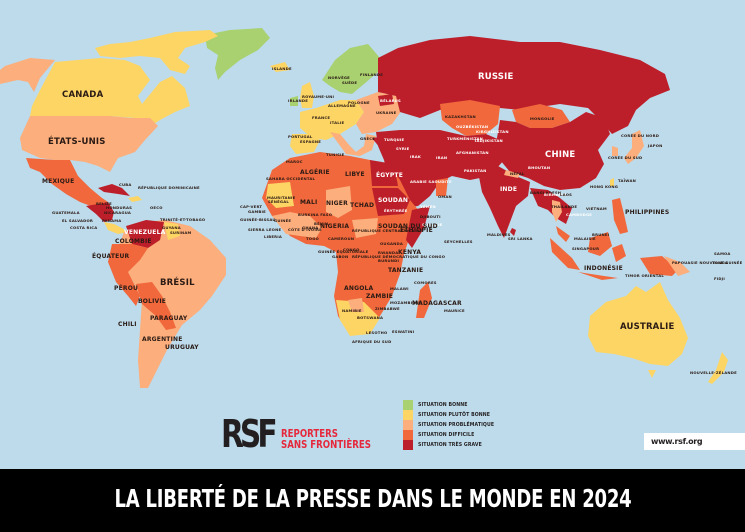  I want to click on label-sri-lanka: SRI LANKA, so click(520, 238).